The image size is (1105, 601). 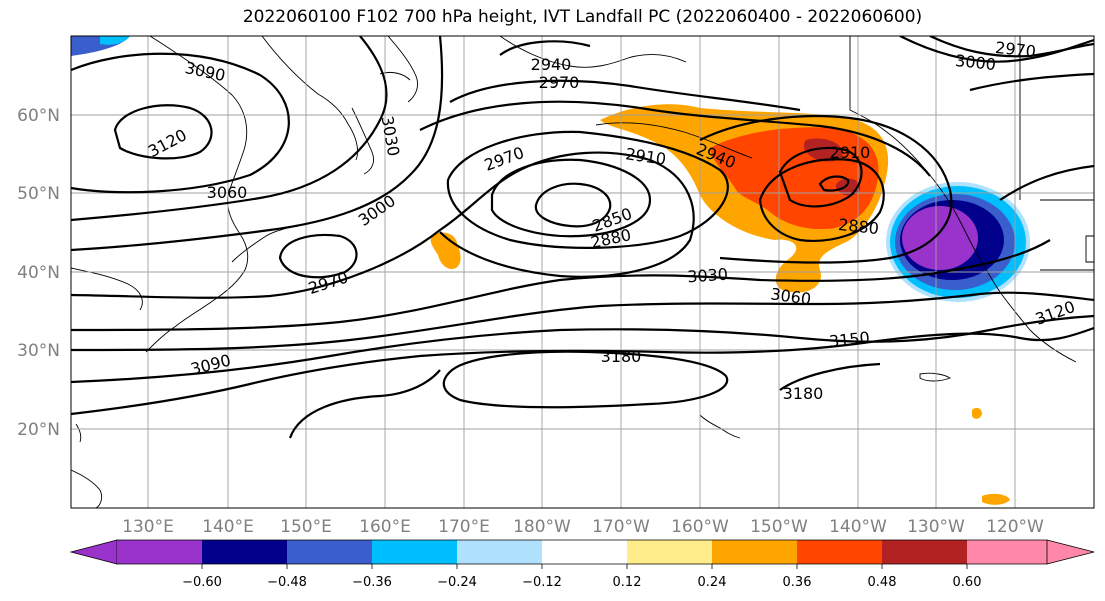 I want to click on colorbar-tick-label: 0.24, so click(x=712, y=582).